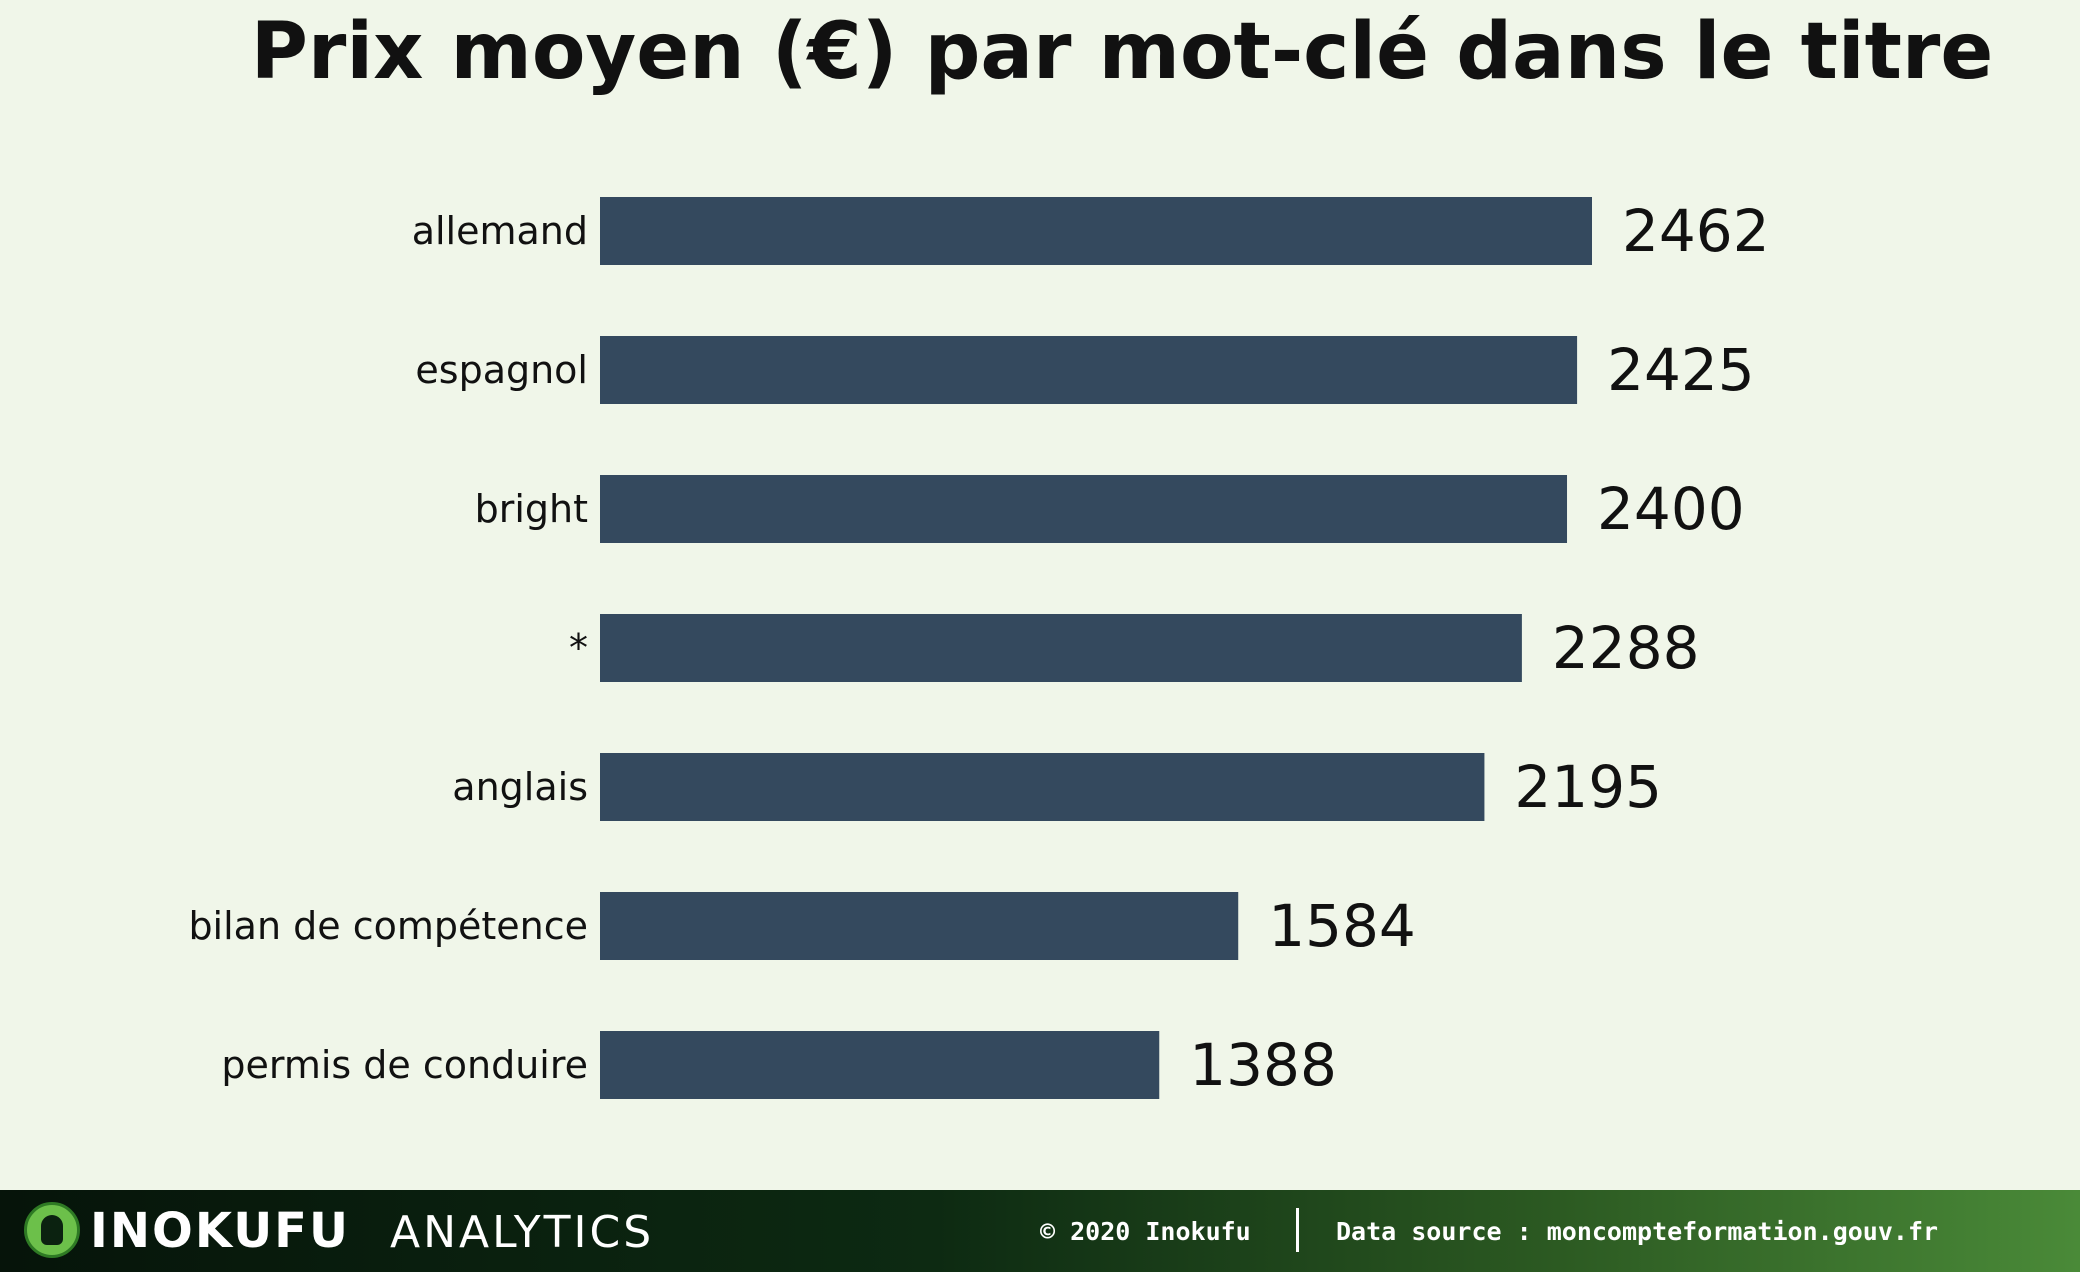 Image resolution: width=2080 pixels, height=1272 pixels. Describe the element at coordinates (1588, 787) in the screenshot. I see `value-label: 2195` at that location.